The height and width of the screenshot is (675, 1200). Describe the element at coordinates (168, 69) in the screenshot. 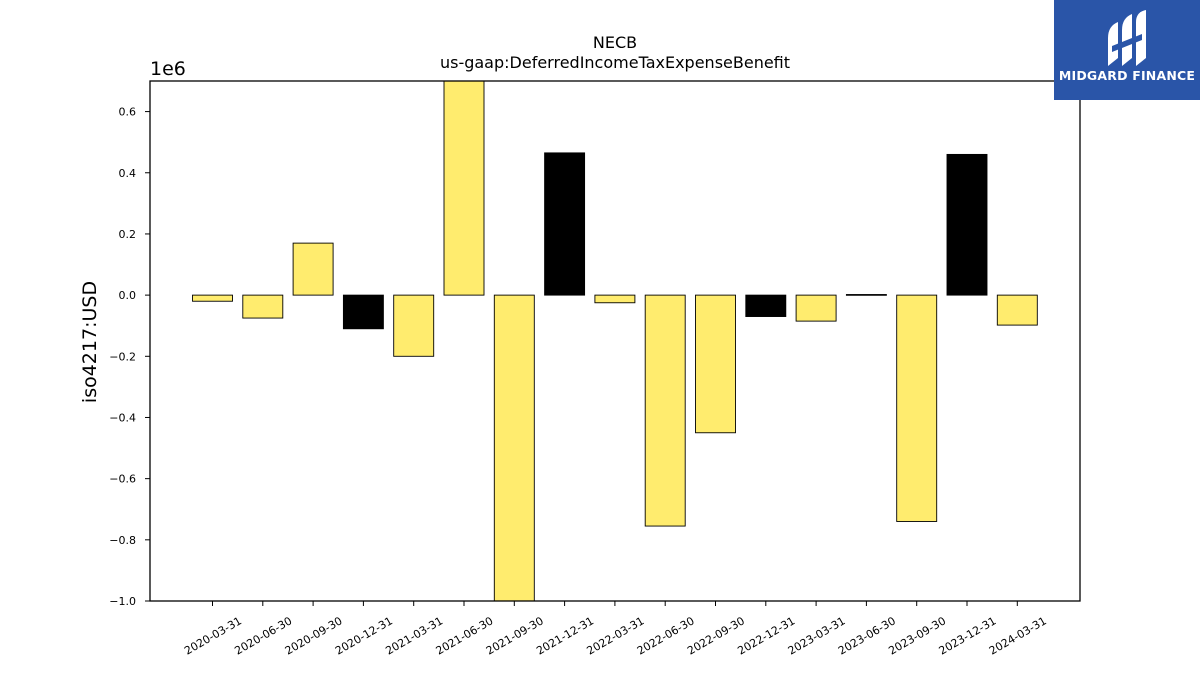

I see `y-axis-multiplier: 1e6` at that location.